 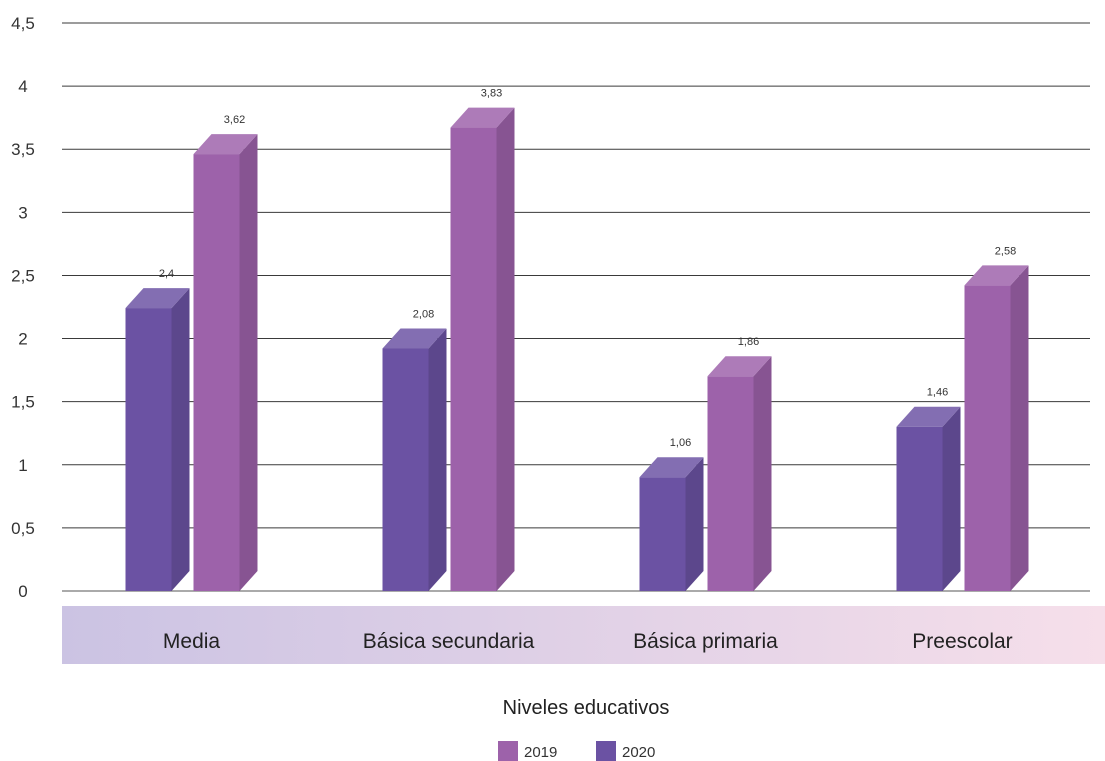 What do you see at coordinates (23, 23) in the screenshot?
I see `y-tick-label: 4,5` at bounding box center [23, 23].